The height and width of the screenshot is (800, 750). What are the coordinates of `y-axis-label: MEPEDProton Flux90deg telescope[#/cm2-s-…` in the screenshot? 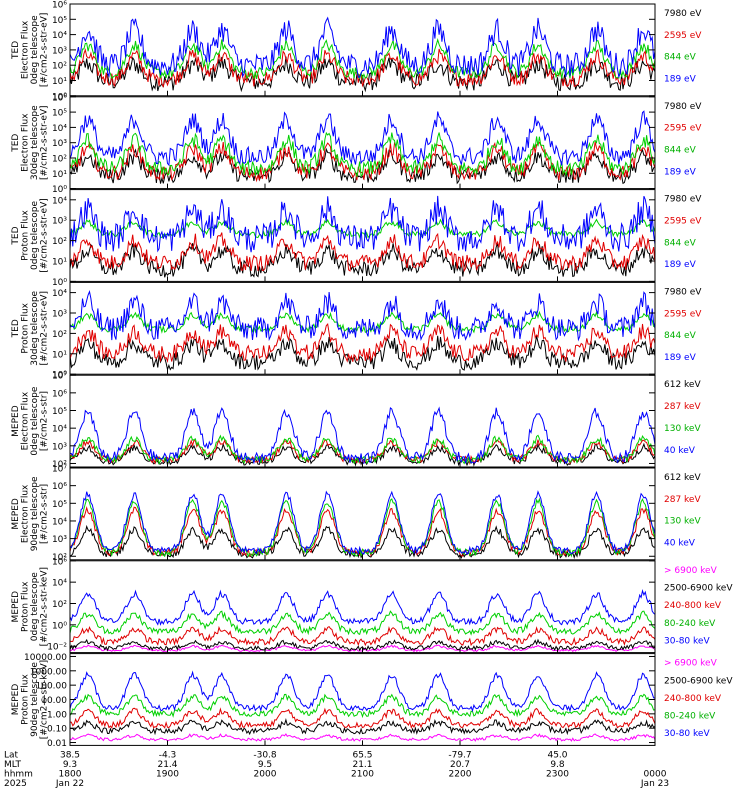 It's located at (30, 699).